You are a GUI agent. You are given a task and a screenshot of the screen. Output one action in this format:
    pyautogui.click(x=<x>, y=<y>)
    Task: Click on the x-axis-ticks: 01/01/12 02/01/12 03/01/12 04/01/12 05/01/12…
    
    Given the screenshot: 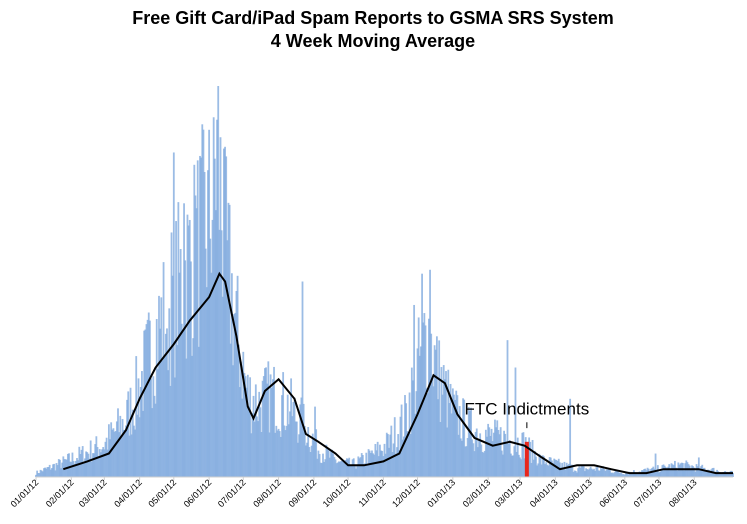 What is the action you would take?
    pyautogui.click(x=354, y=493)
    